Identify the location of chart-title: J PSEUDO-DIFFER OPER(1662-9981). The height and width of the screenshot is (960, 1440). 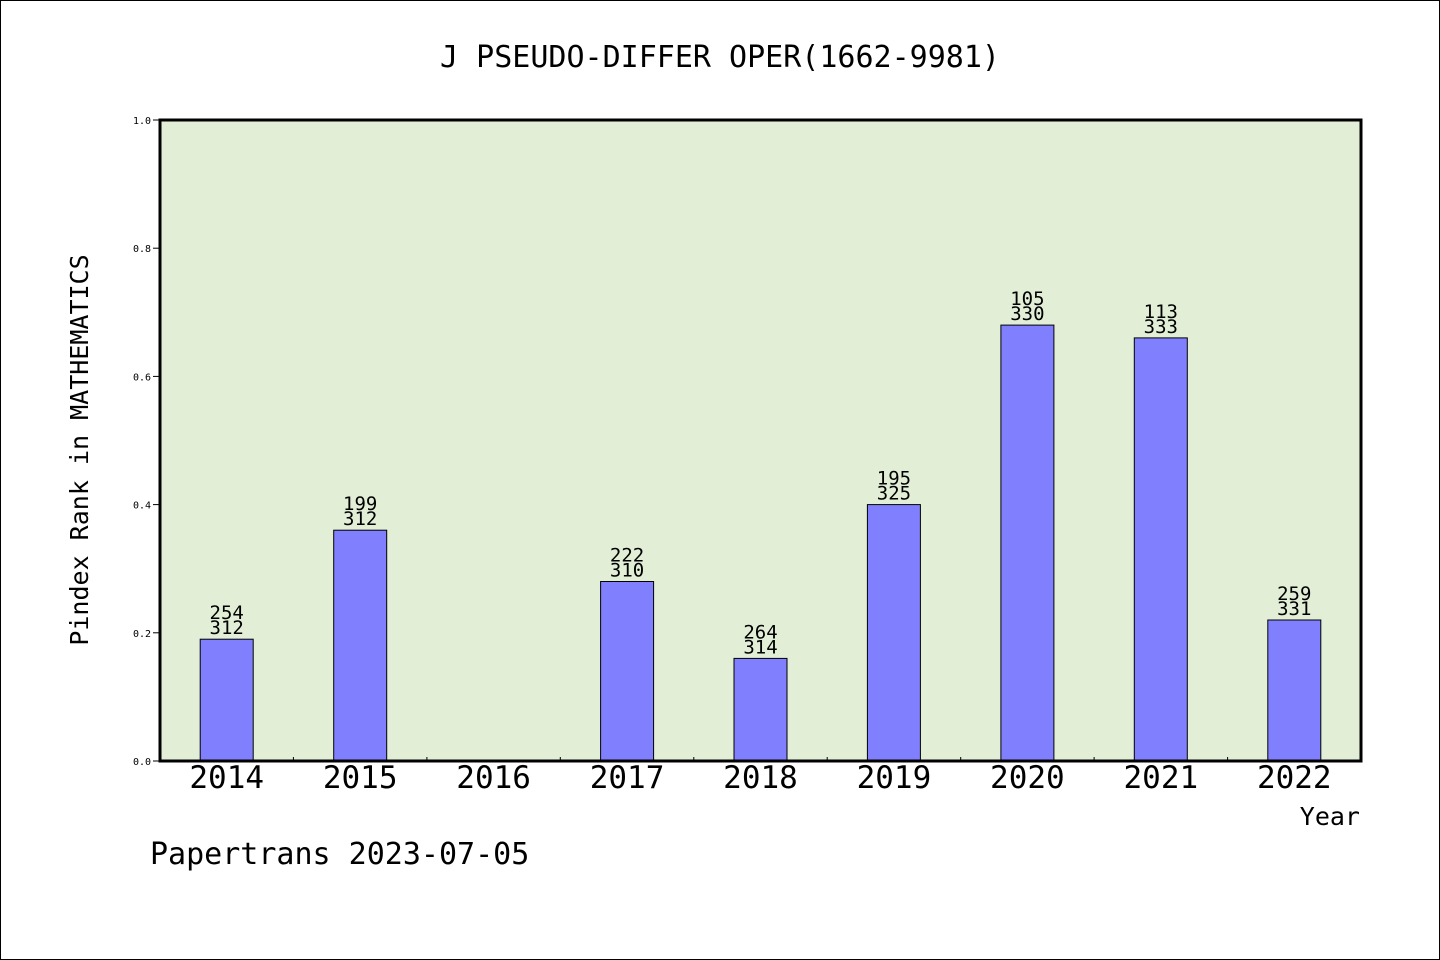
(720, 57).